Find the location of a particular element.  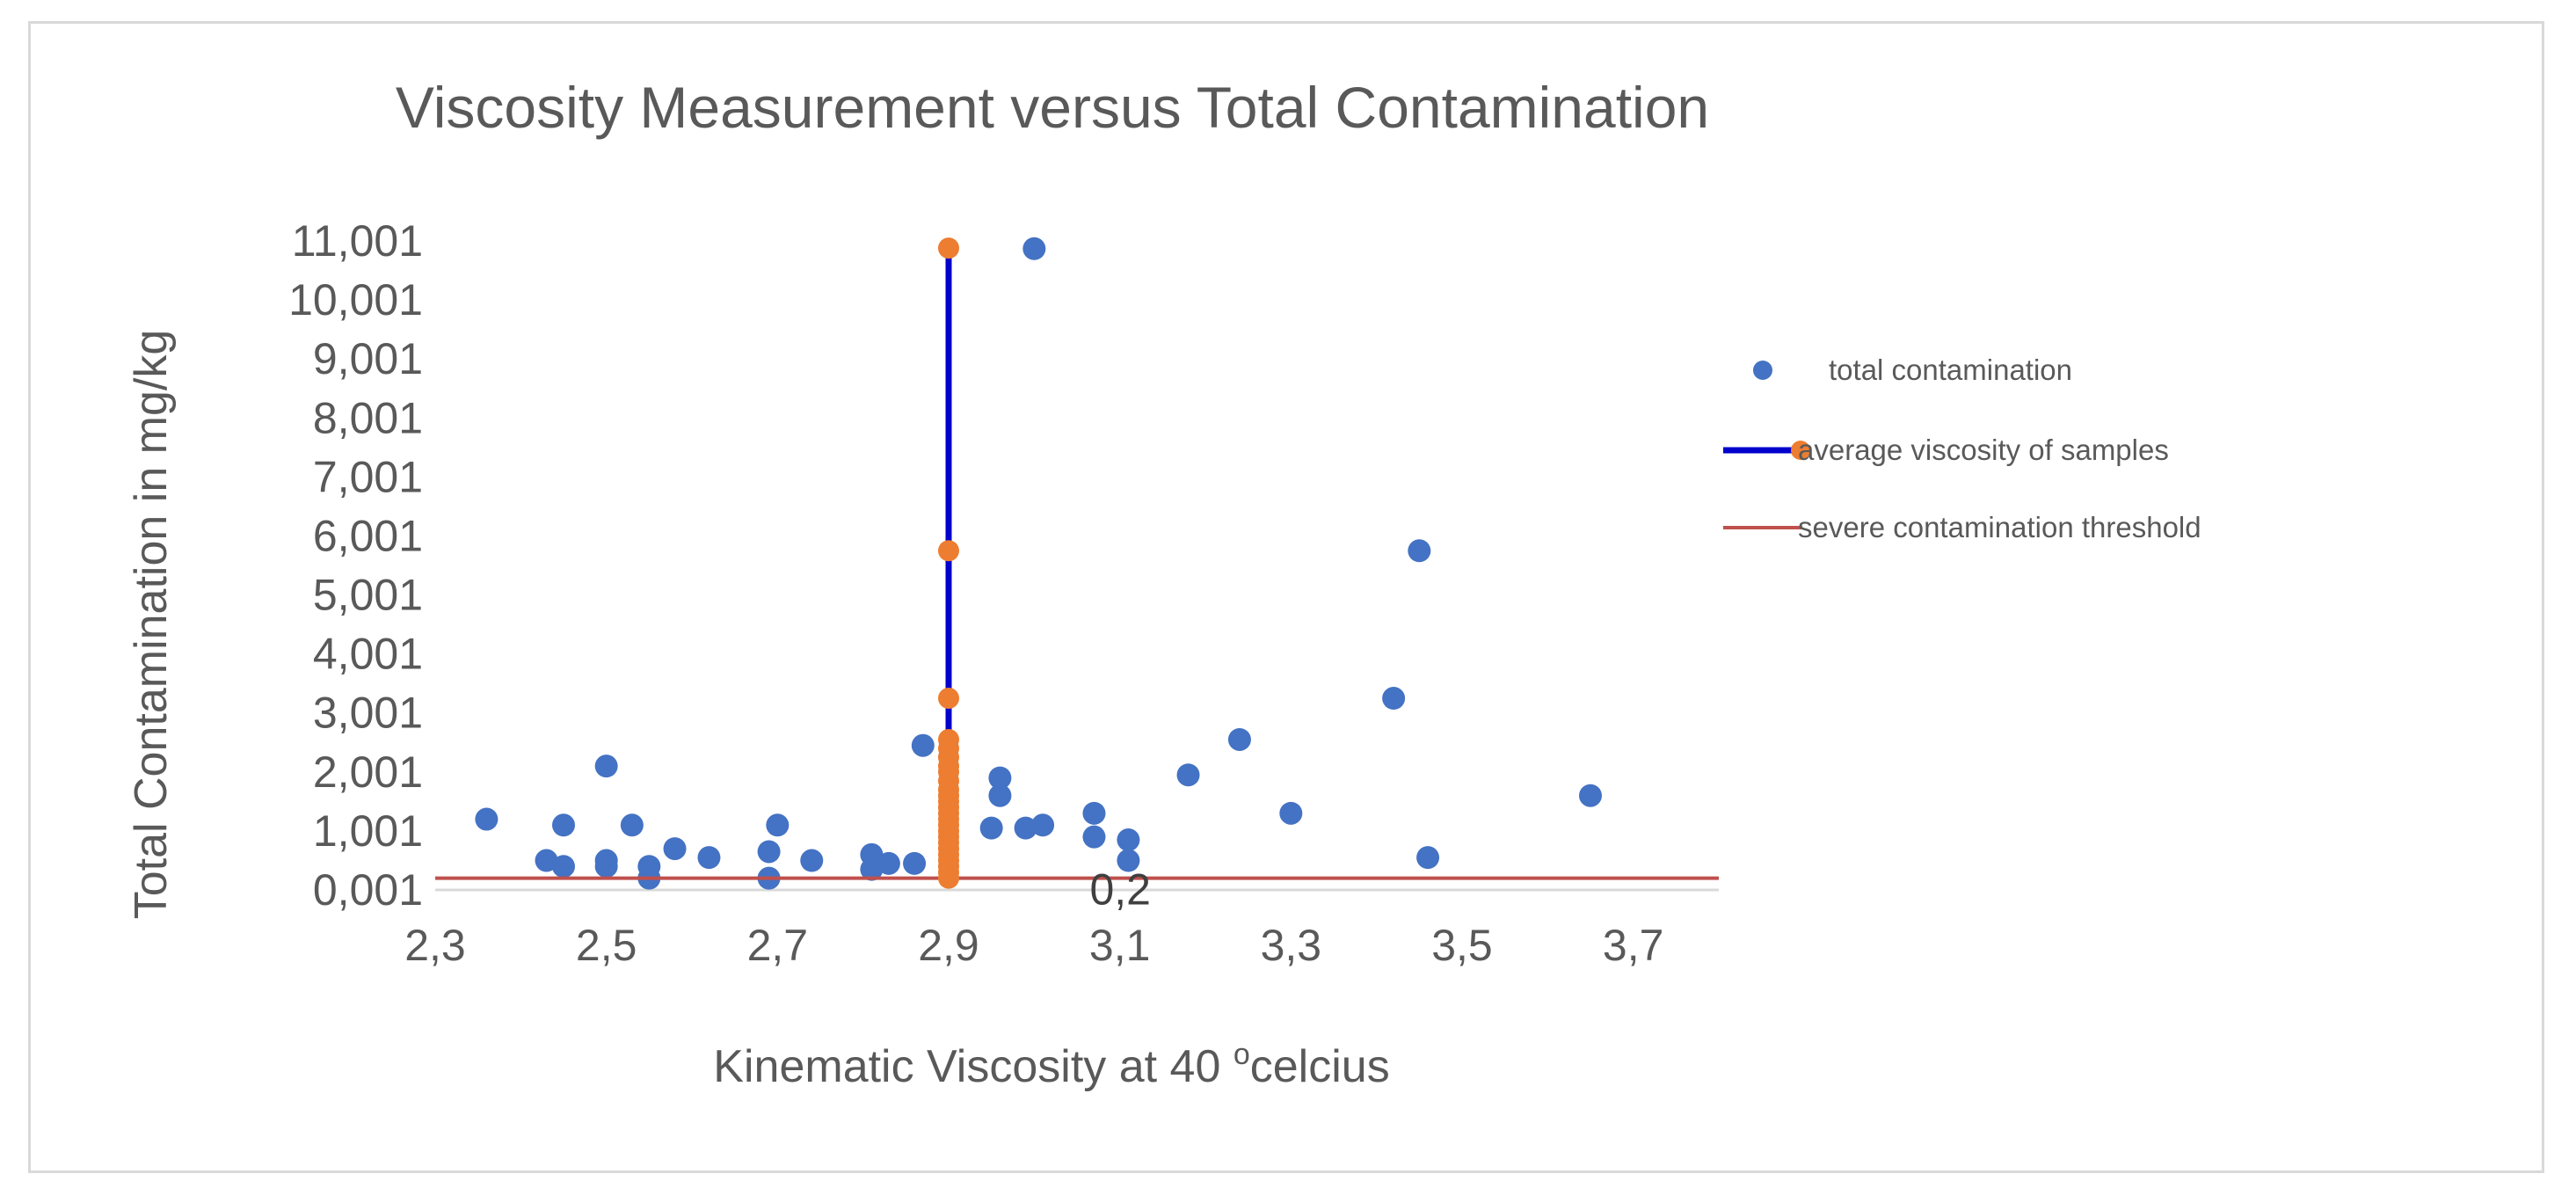

x-axis-ticks: 2,3 2,5 2,7 2,9 3,1 3,3 3,5 3,7 is located at coordinates (1033, 946).